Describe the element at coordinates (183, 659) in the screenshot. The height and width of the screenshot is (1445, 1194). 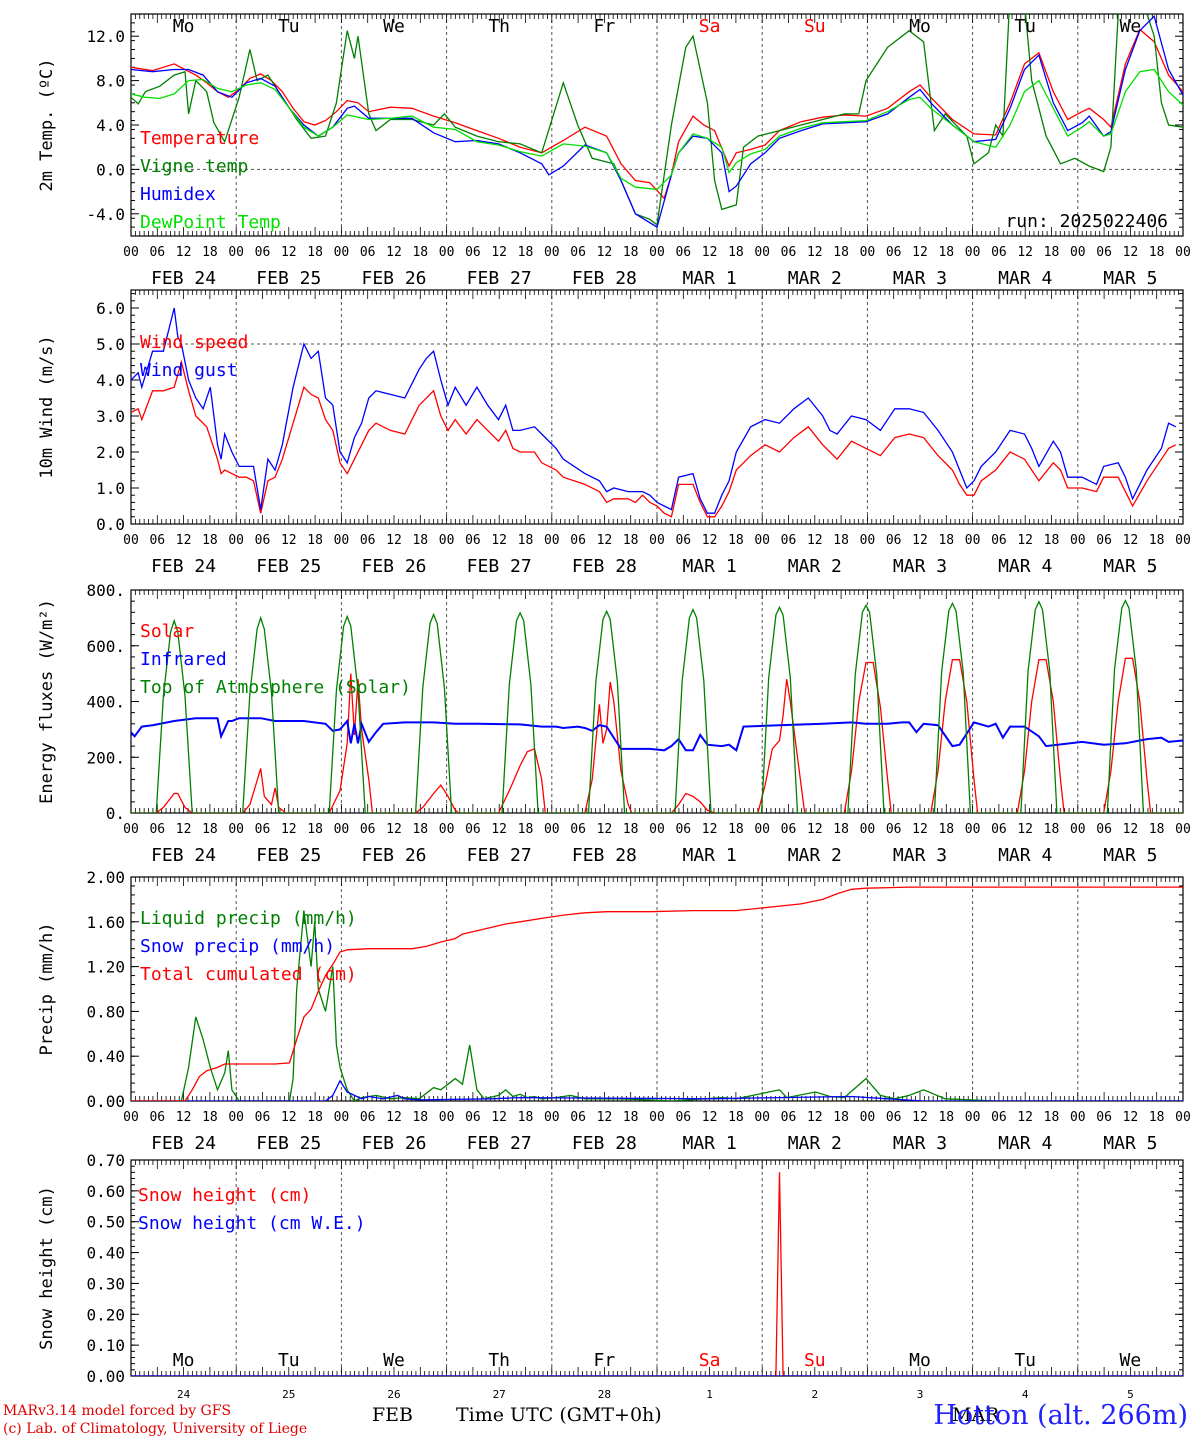
I see `legend-entry: Infrared` at that location.